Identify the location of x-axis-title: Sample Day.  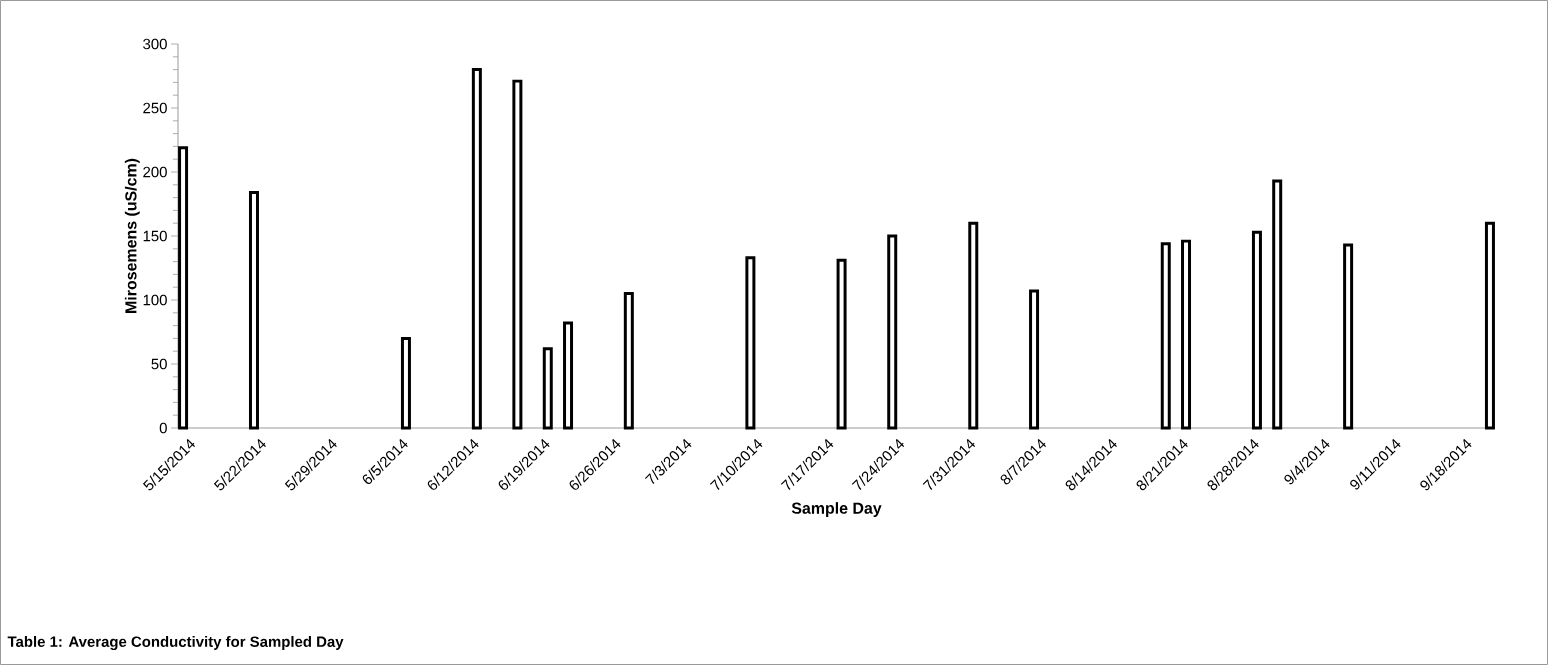
(836, 509).